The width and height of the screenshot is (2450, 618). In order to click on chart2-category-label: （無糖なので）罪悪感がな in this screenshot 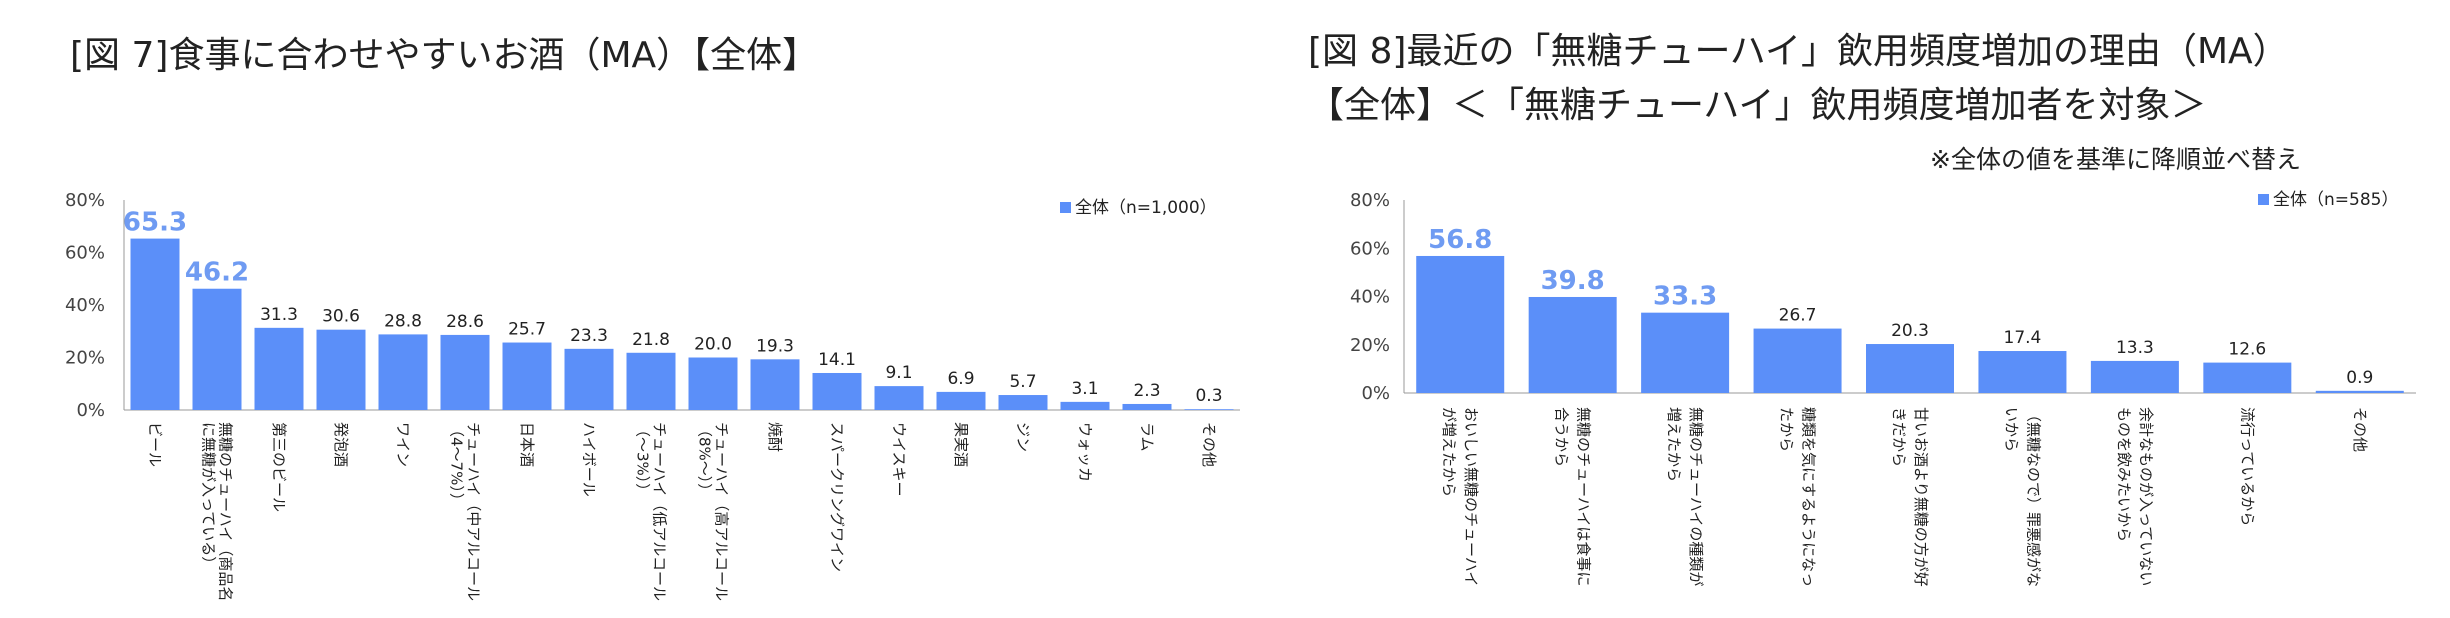, I will do `click(2033, 497)`.